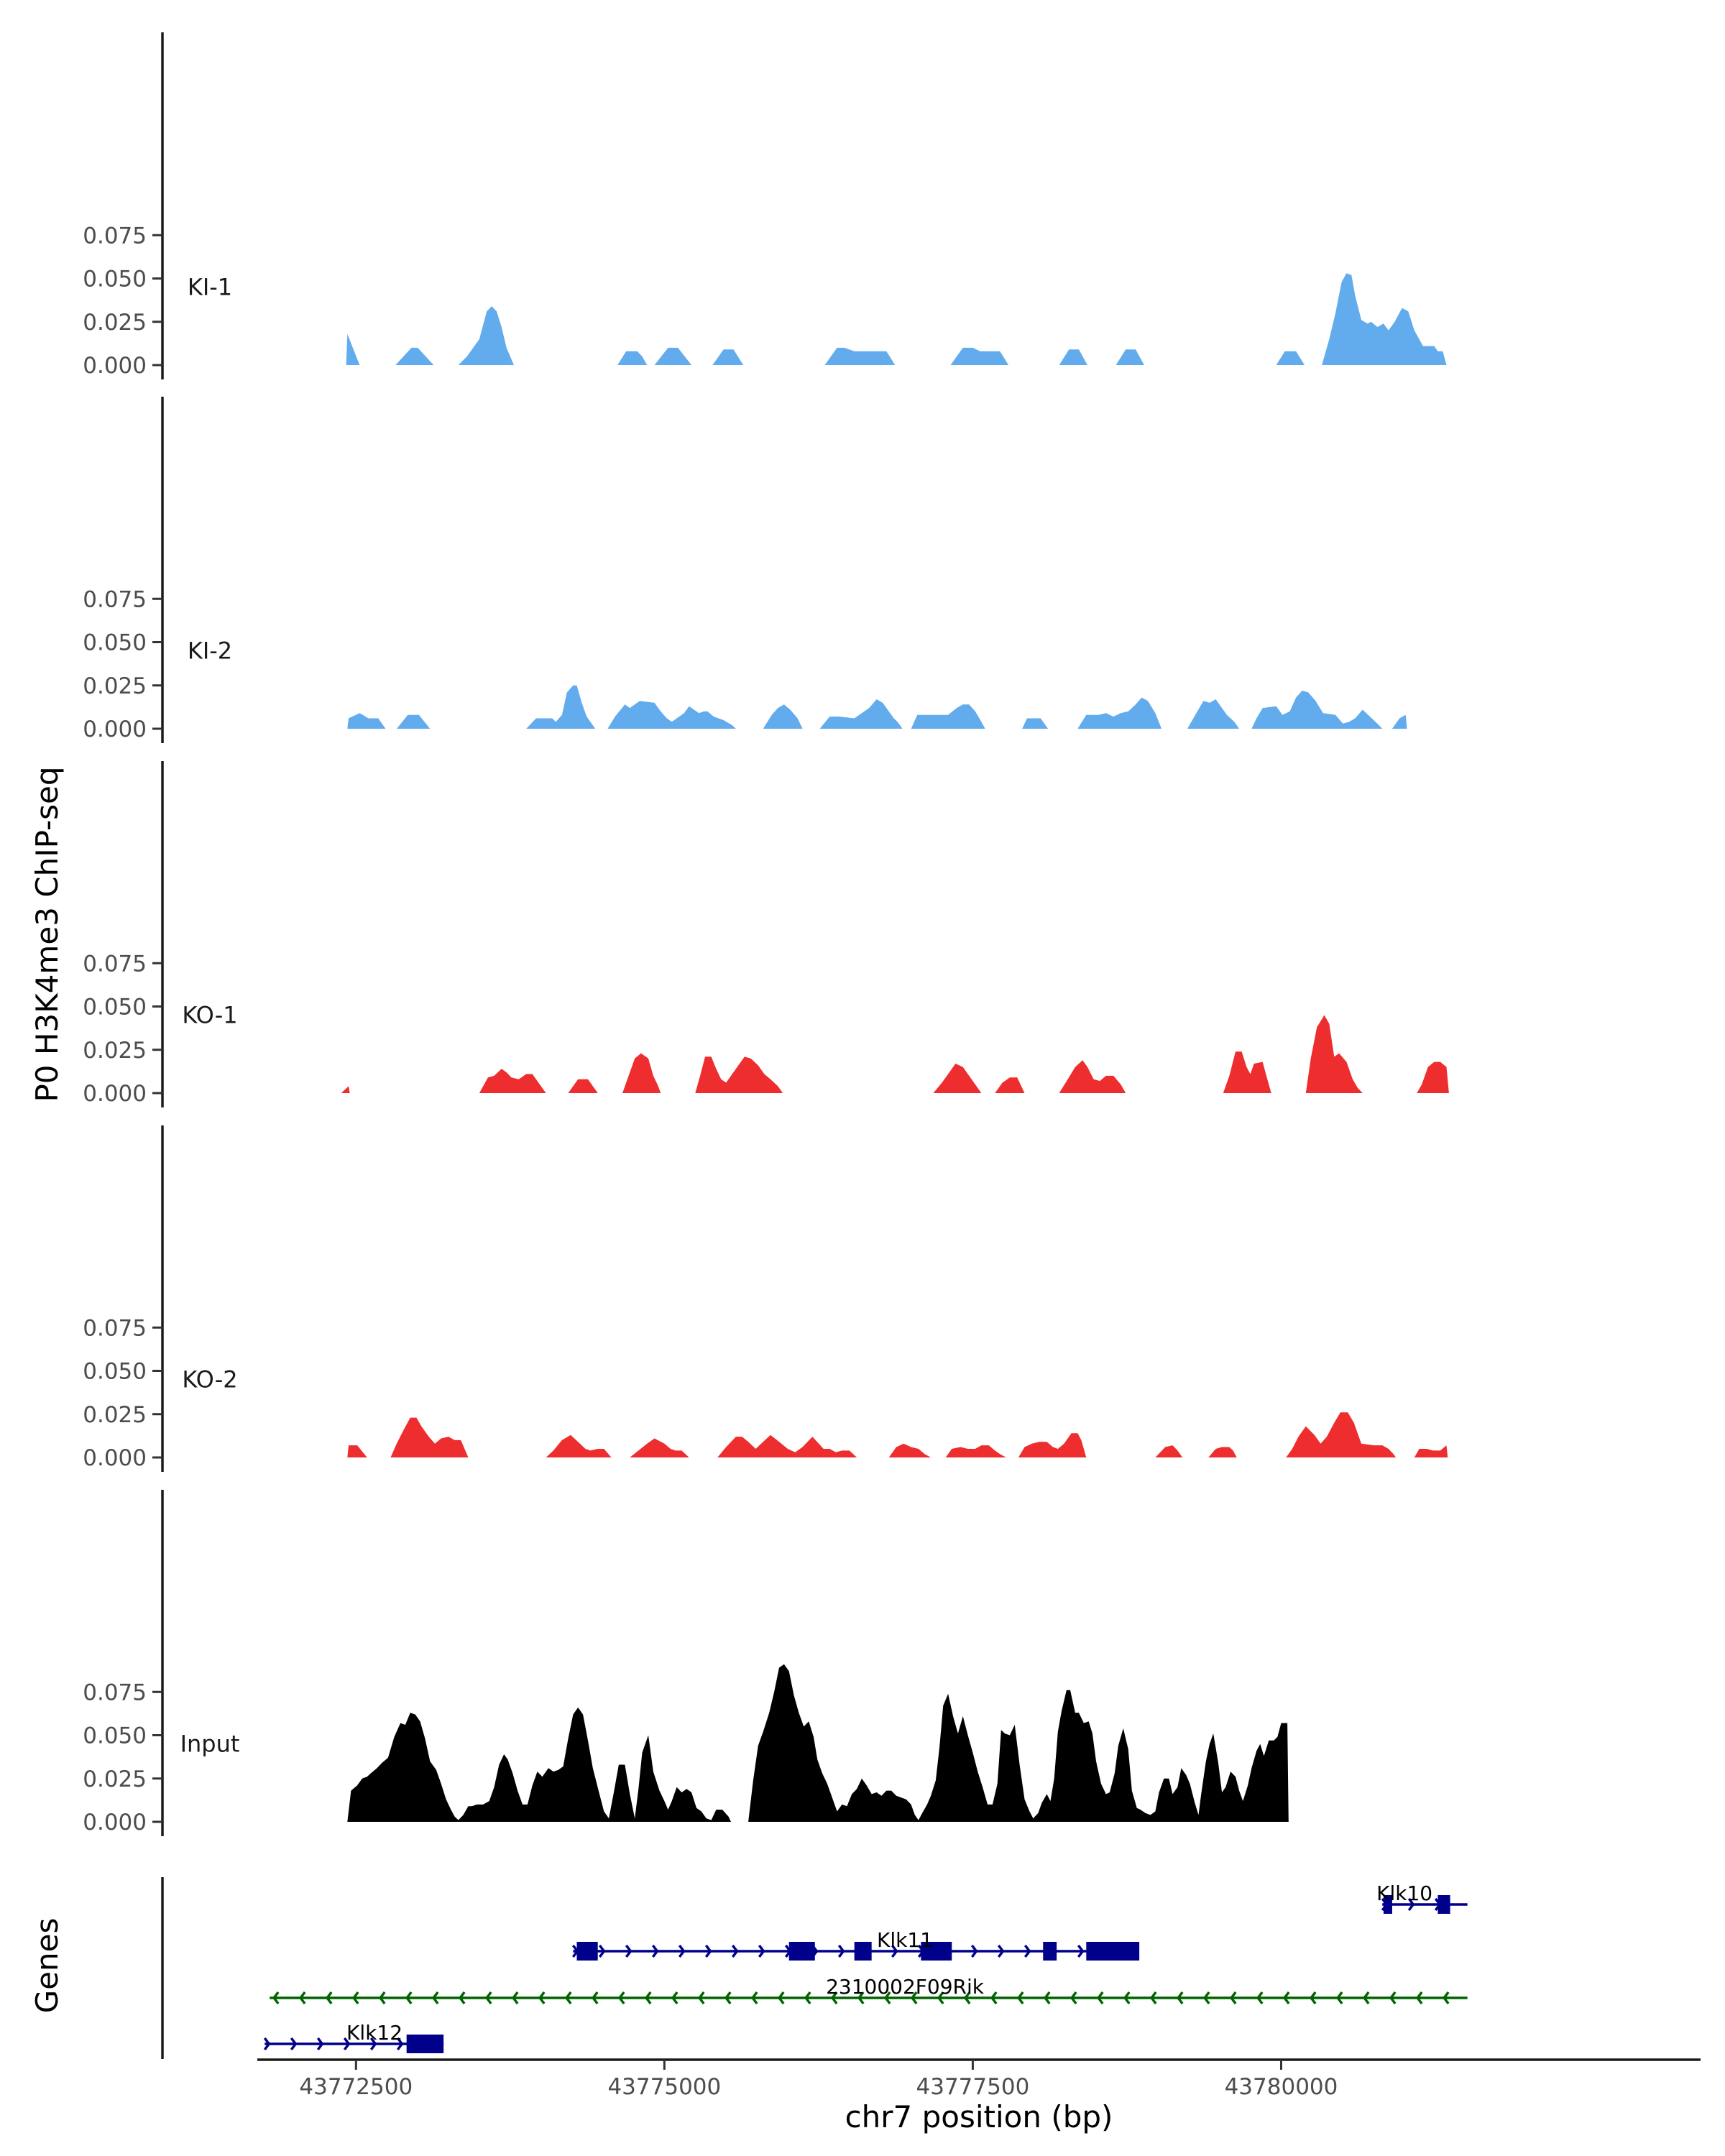 Image resolution: width=1725 pixels, height=2156 pixels. Describe the element at coordinates (979, 2079) in the screenshot. I see `x-axis: 43772500 43775000 43777500 43780000` at that location.